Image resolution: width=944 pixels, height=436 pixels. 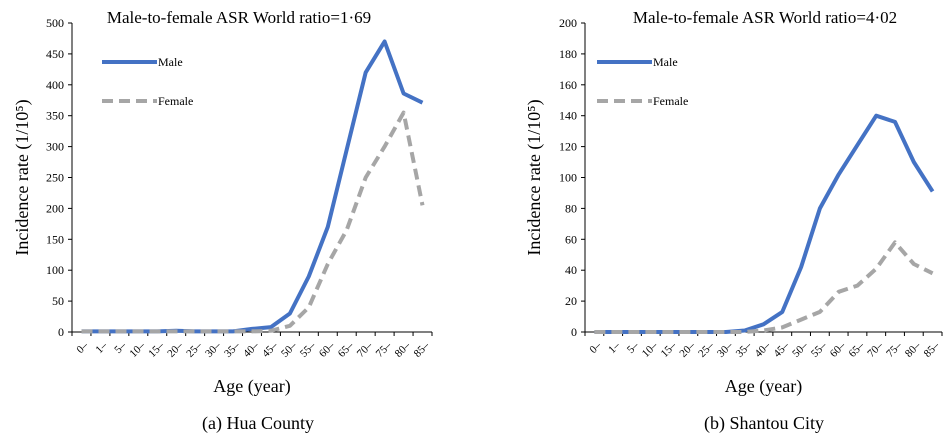 What do you see at coordinates (55, 23) in the screenshot?
I see `y-tick-label: 500` at bounding box center [55, 23].